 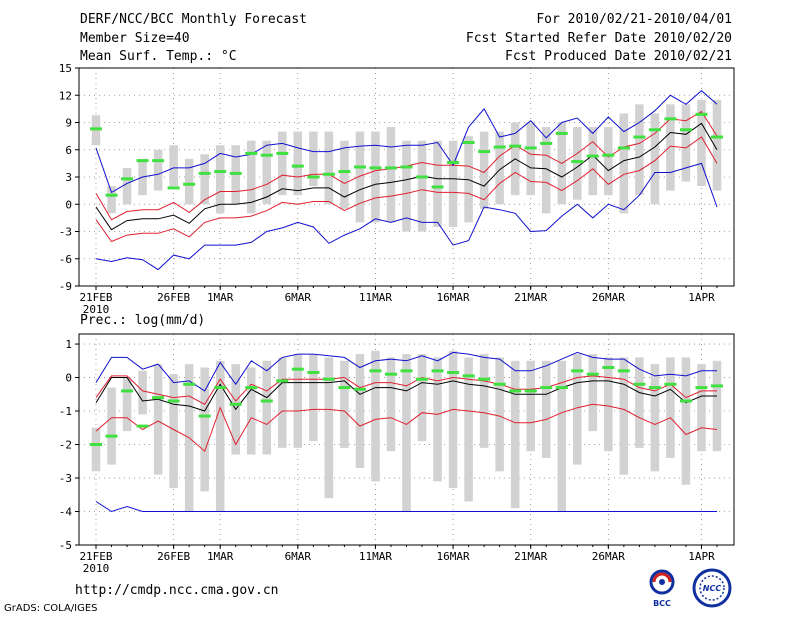 I want to click on y-tick-label: 0, so click(x=68, y=204).